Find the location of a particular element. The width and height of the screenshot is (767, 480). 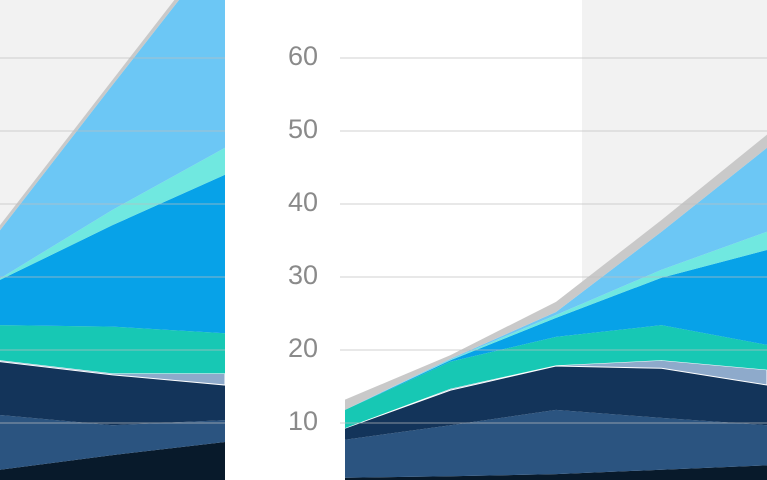

y-tick-label: 20 is located at coordinates (303, 348).